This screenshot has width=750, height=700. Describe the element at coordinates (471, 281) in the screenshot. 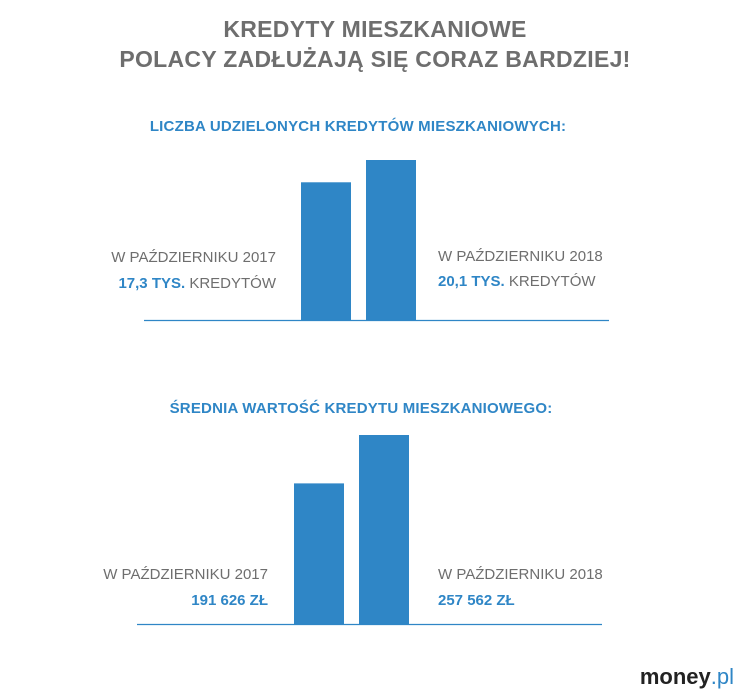

I see `chart1-right-number: 20,1 TYS.` at that location.